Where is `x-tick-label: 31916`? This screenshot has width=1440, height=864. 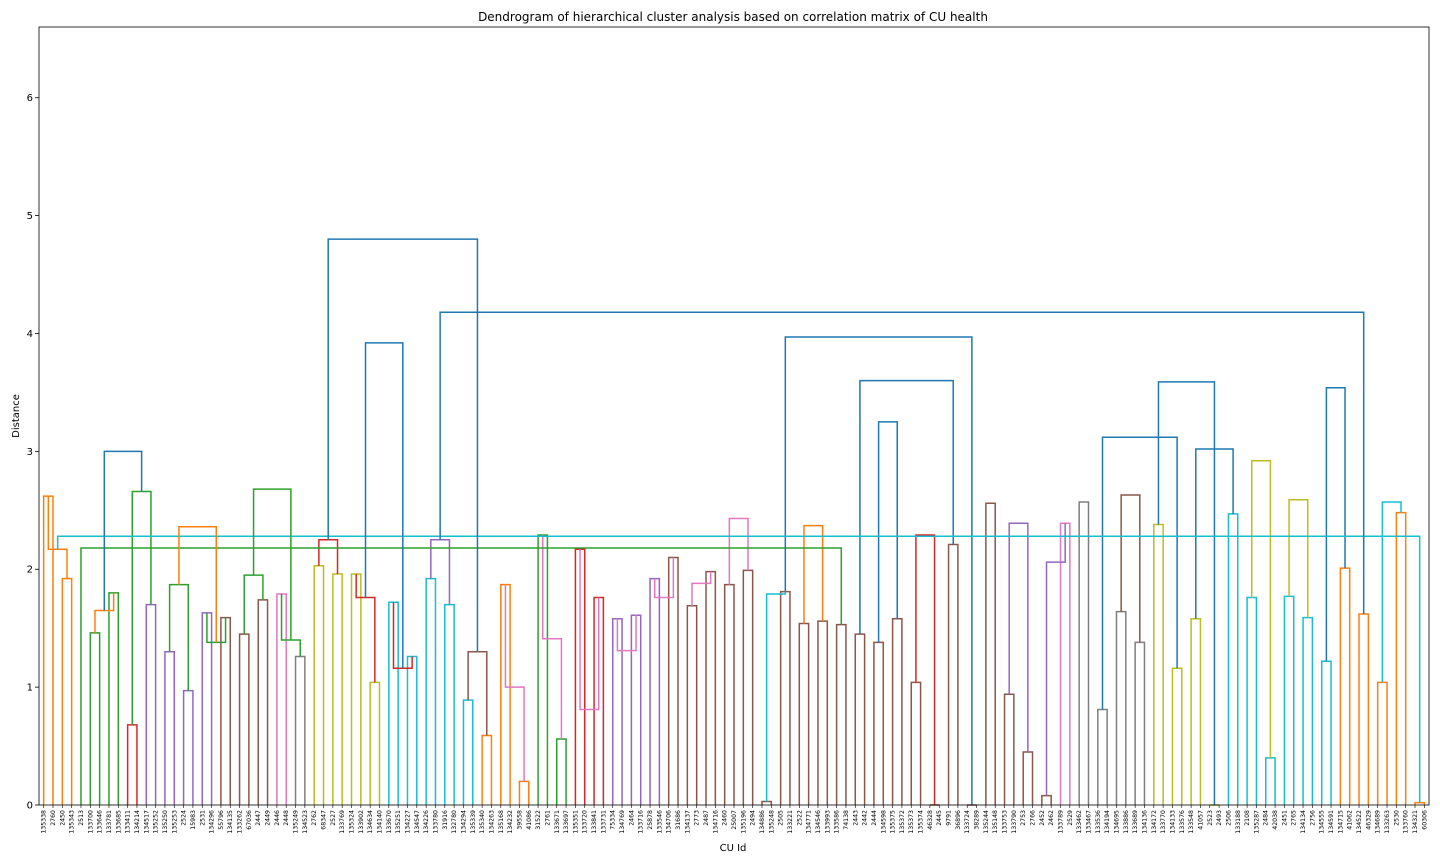
x-tick-label: 31916 is located at coordinates (445, 820).